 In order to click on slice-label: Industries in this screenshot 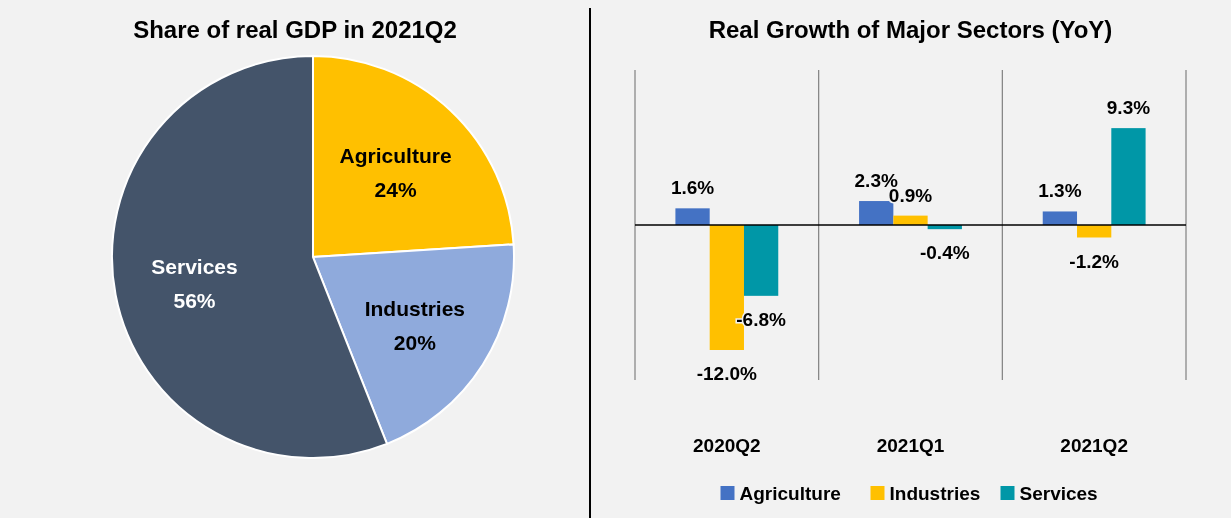, I will do `click(415, 308)`.